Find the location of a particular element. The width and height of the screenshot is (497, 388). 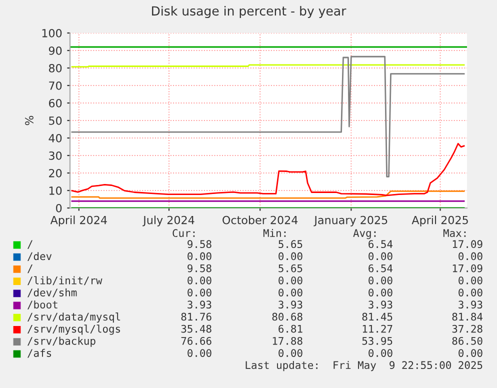

y-tick-label: 40 is located at coordinates (55, 138).